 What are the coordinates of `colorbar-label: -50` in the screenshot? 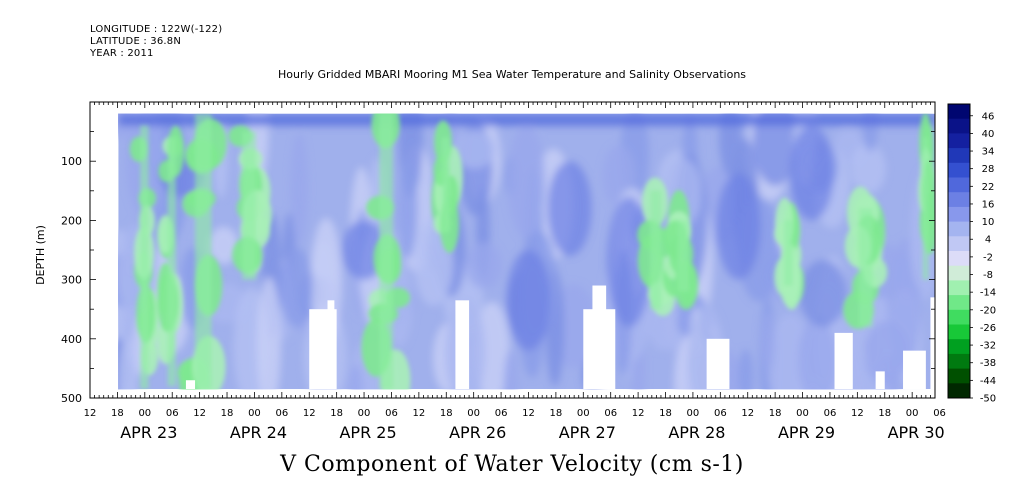 It's located at (988, 399).